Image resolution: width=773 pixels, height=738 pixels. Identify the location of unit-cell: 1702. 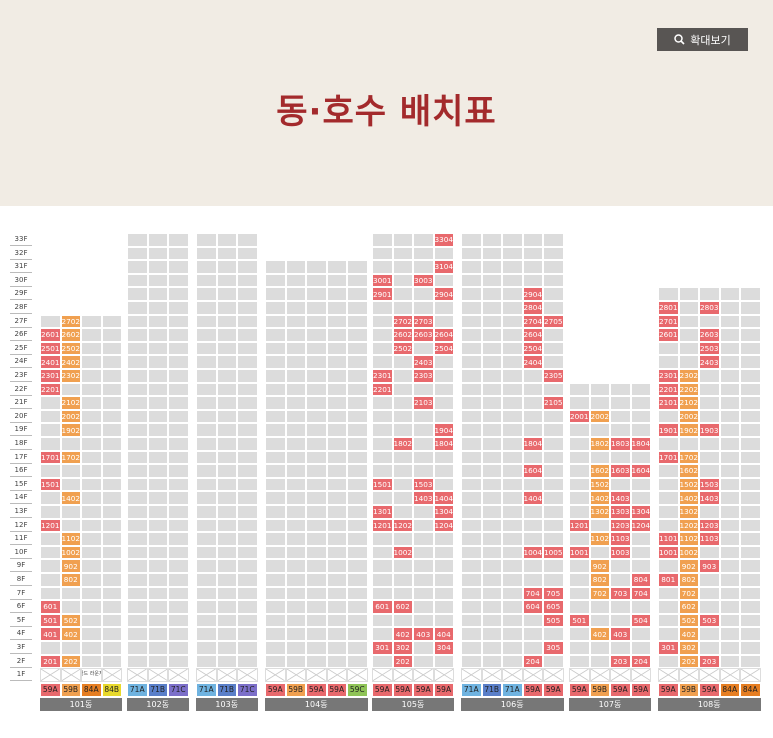
(70, 457).